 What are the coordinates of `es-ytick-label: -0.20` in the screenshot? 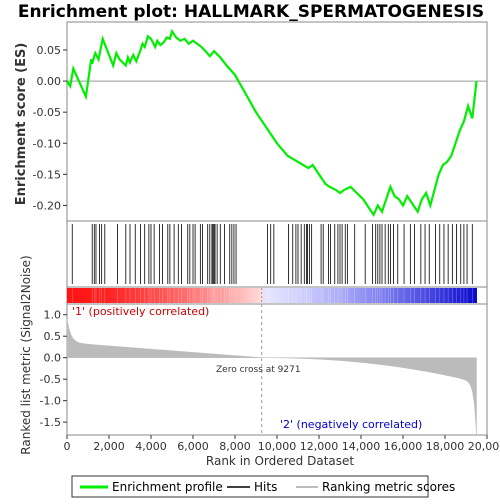 It's located at (47, 205).